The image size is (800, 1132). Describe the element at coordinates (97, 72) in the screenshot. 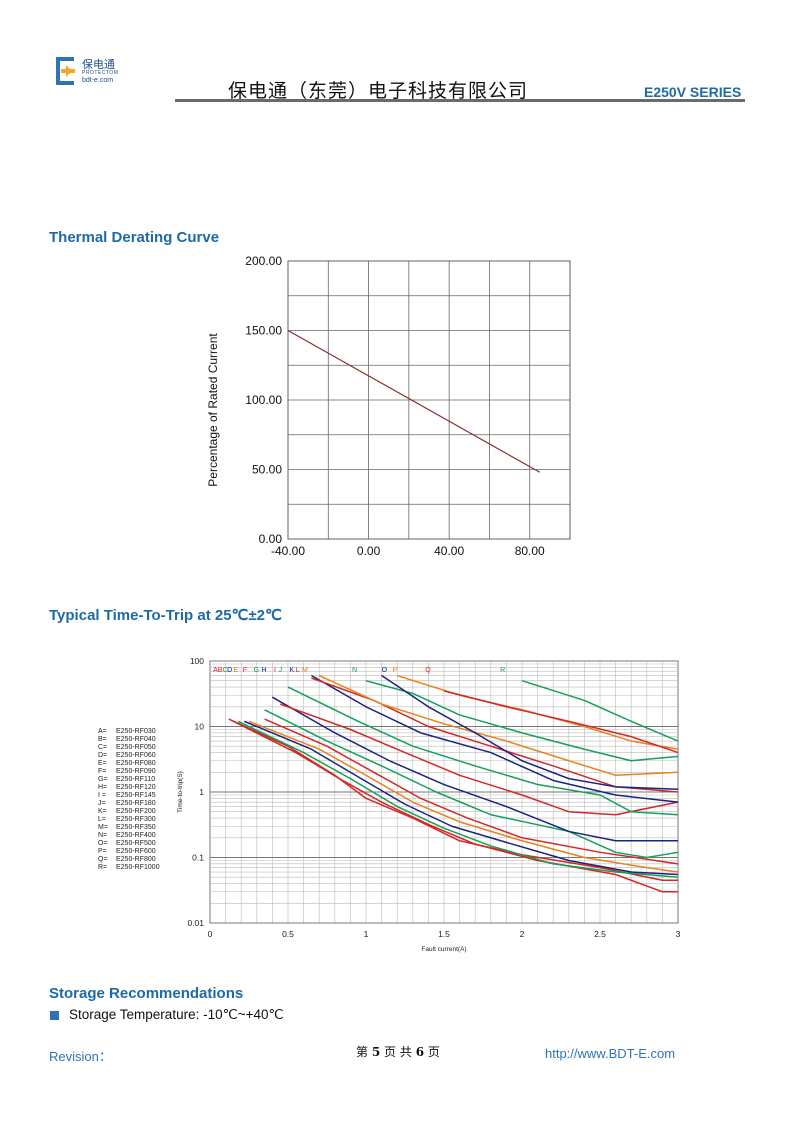

I see `company-logo: 保电通 PROTECTOM bdt-e.com` at that location.